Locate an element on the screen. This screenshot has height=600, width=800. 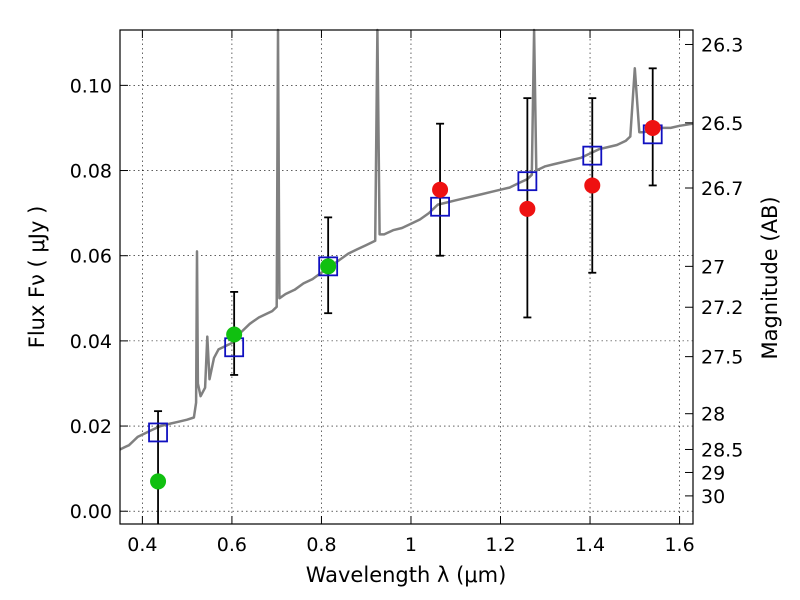
y-axis-label: Flux Fν ( μJy ) is located at coordinates (37, 277).